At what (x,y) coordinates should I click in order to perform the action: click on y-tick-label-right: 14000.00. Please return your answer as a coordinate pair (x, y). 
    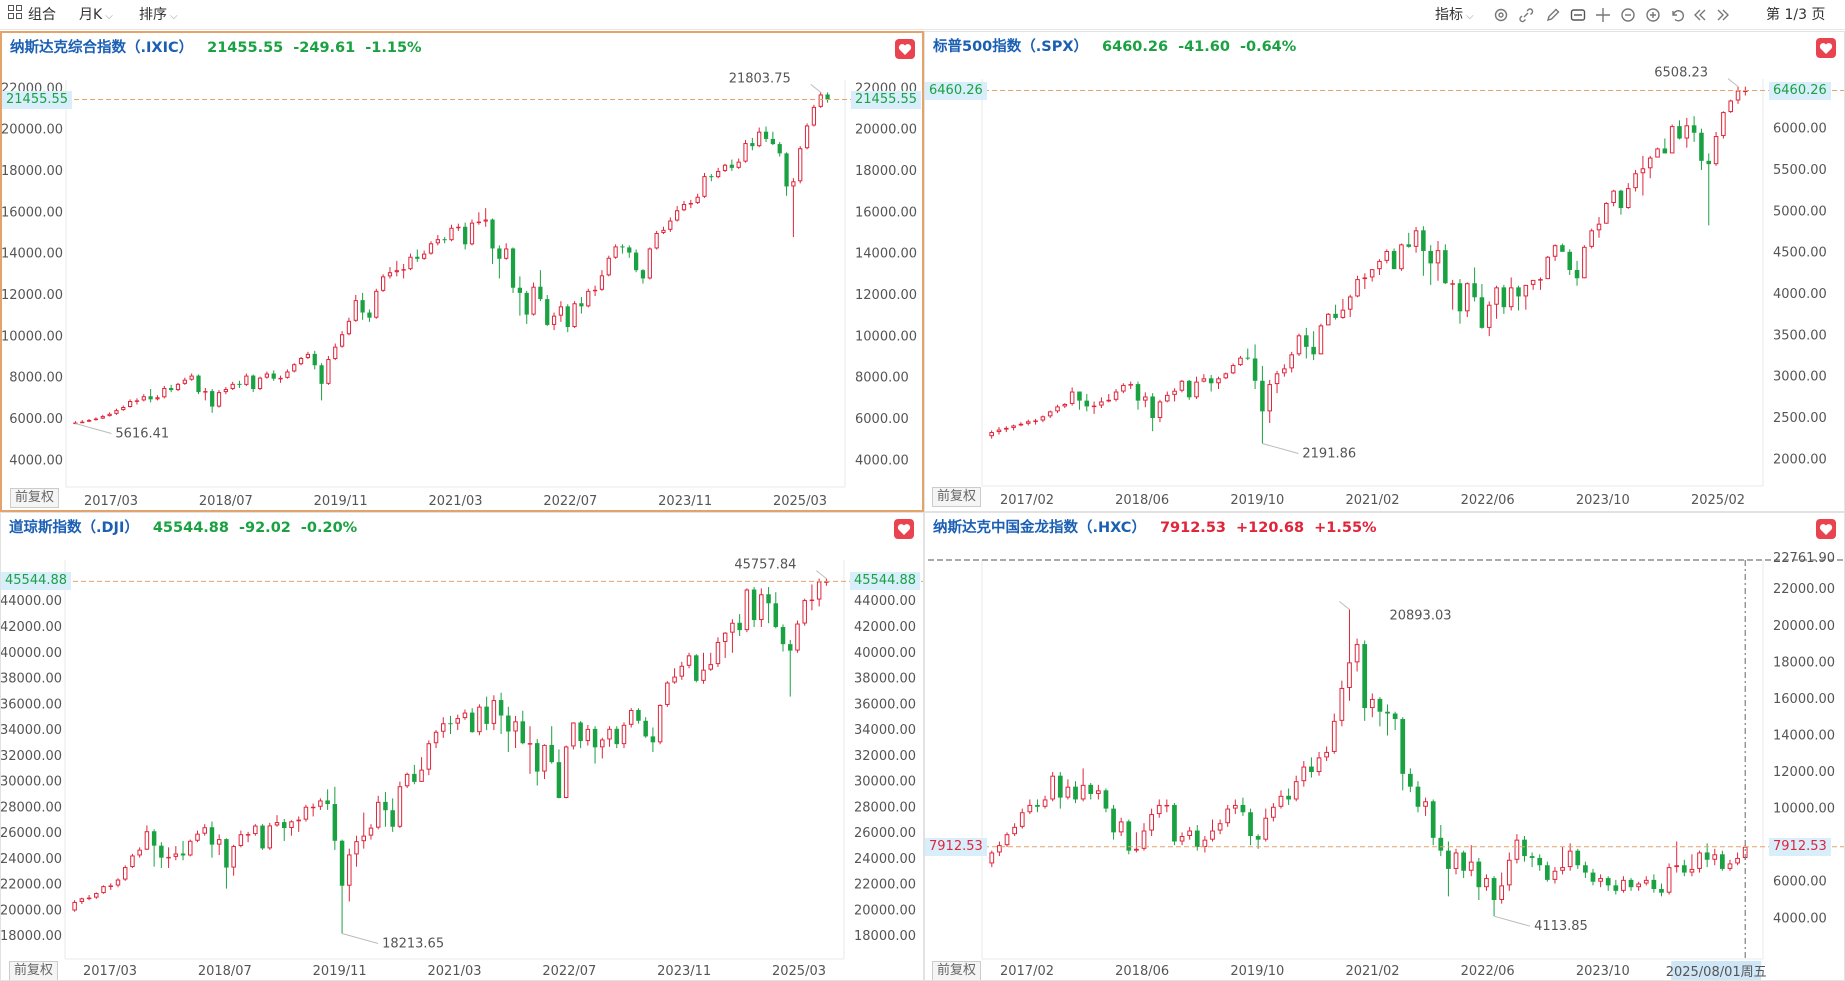
    Looking at the image, I should click on (1804, 735).